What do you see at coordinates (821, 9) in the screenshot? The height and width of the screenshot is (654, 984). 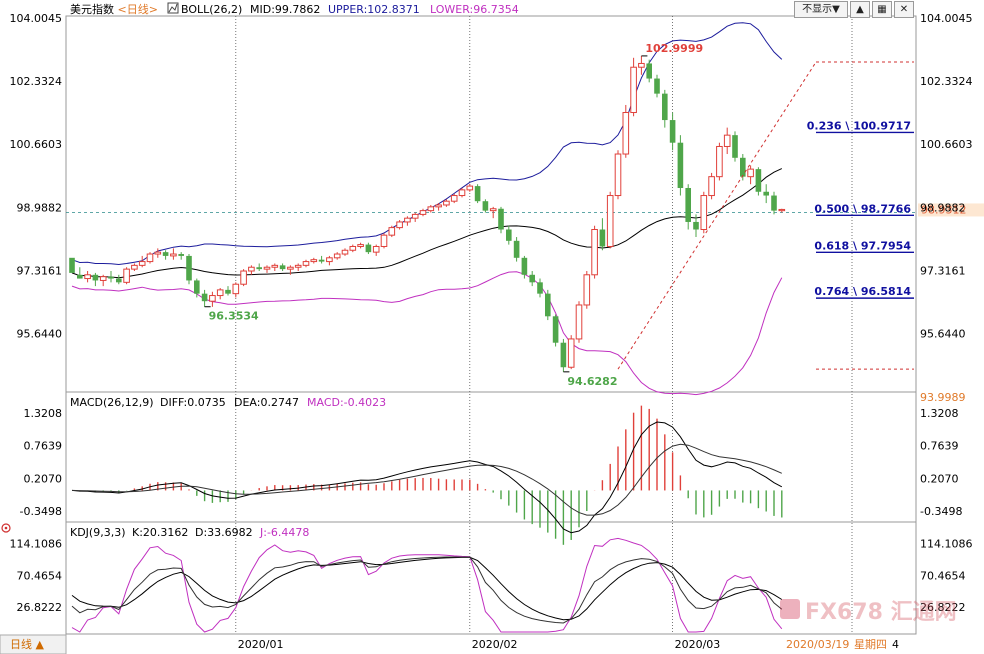 I see `hide-indicator-button: 不显示▼` at bounding box center [821, 9].